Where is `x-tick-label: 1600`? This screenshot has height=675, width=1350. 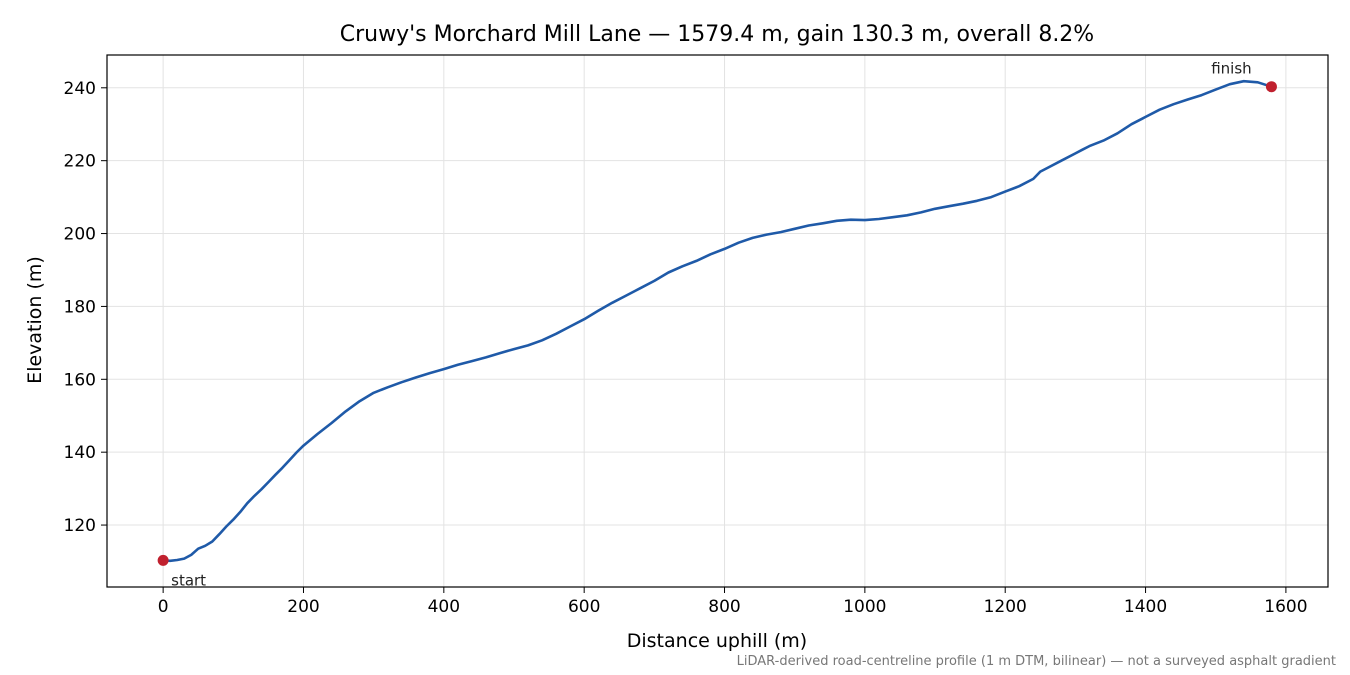 x-tick-label: 1600 is located at coordinates (1285, 607).